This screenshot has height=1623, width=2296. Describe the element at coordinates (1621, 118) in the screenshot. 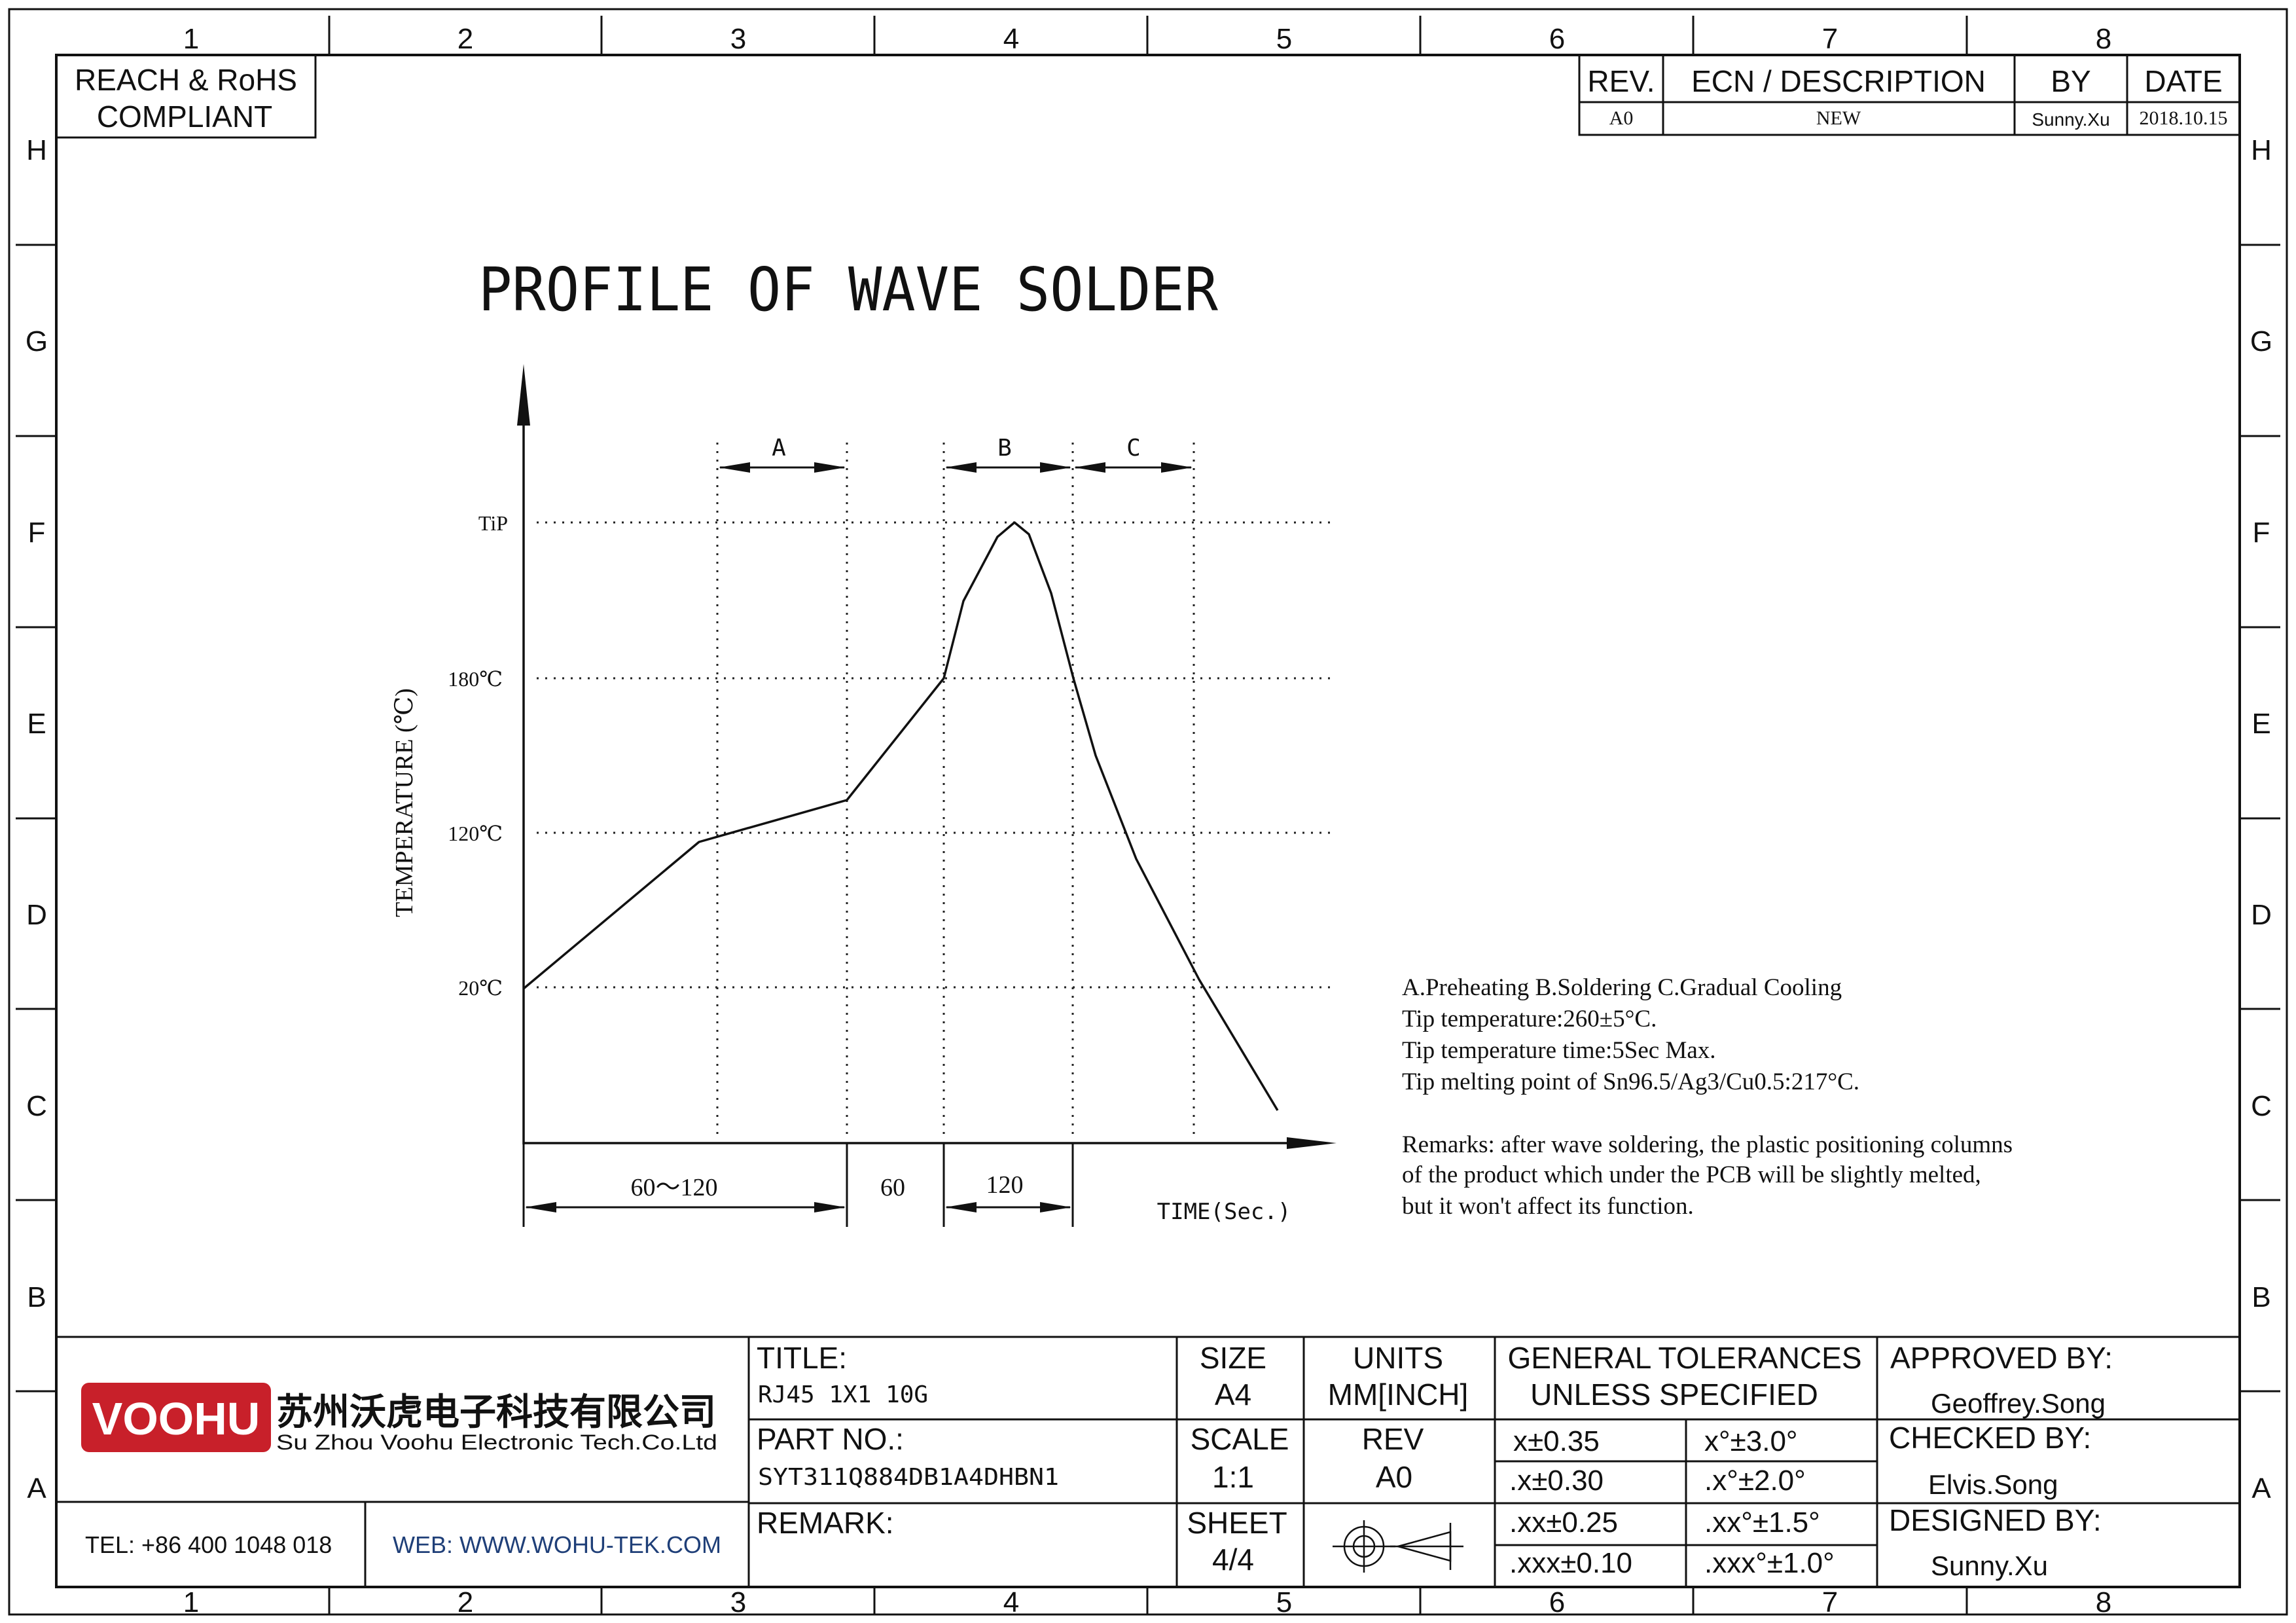

I see `rev-value: A0` at that location.